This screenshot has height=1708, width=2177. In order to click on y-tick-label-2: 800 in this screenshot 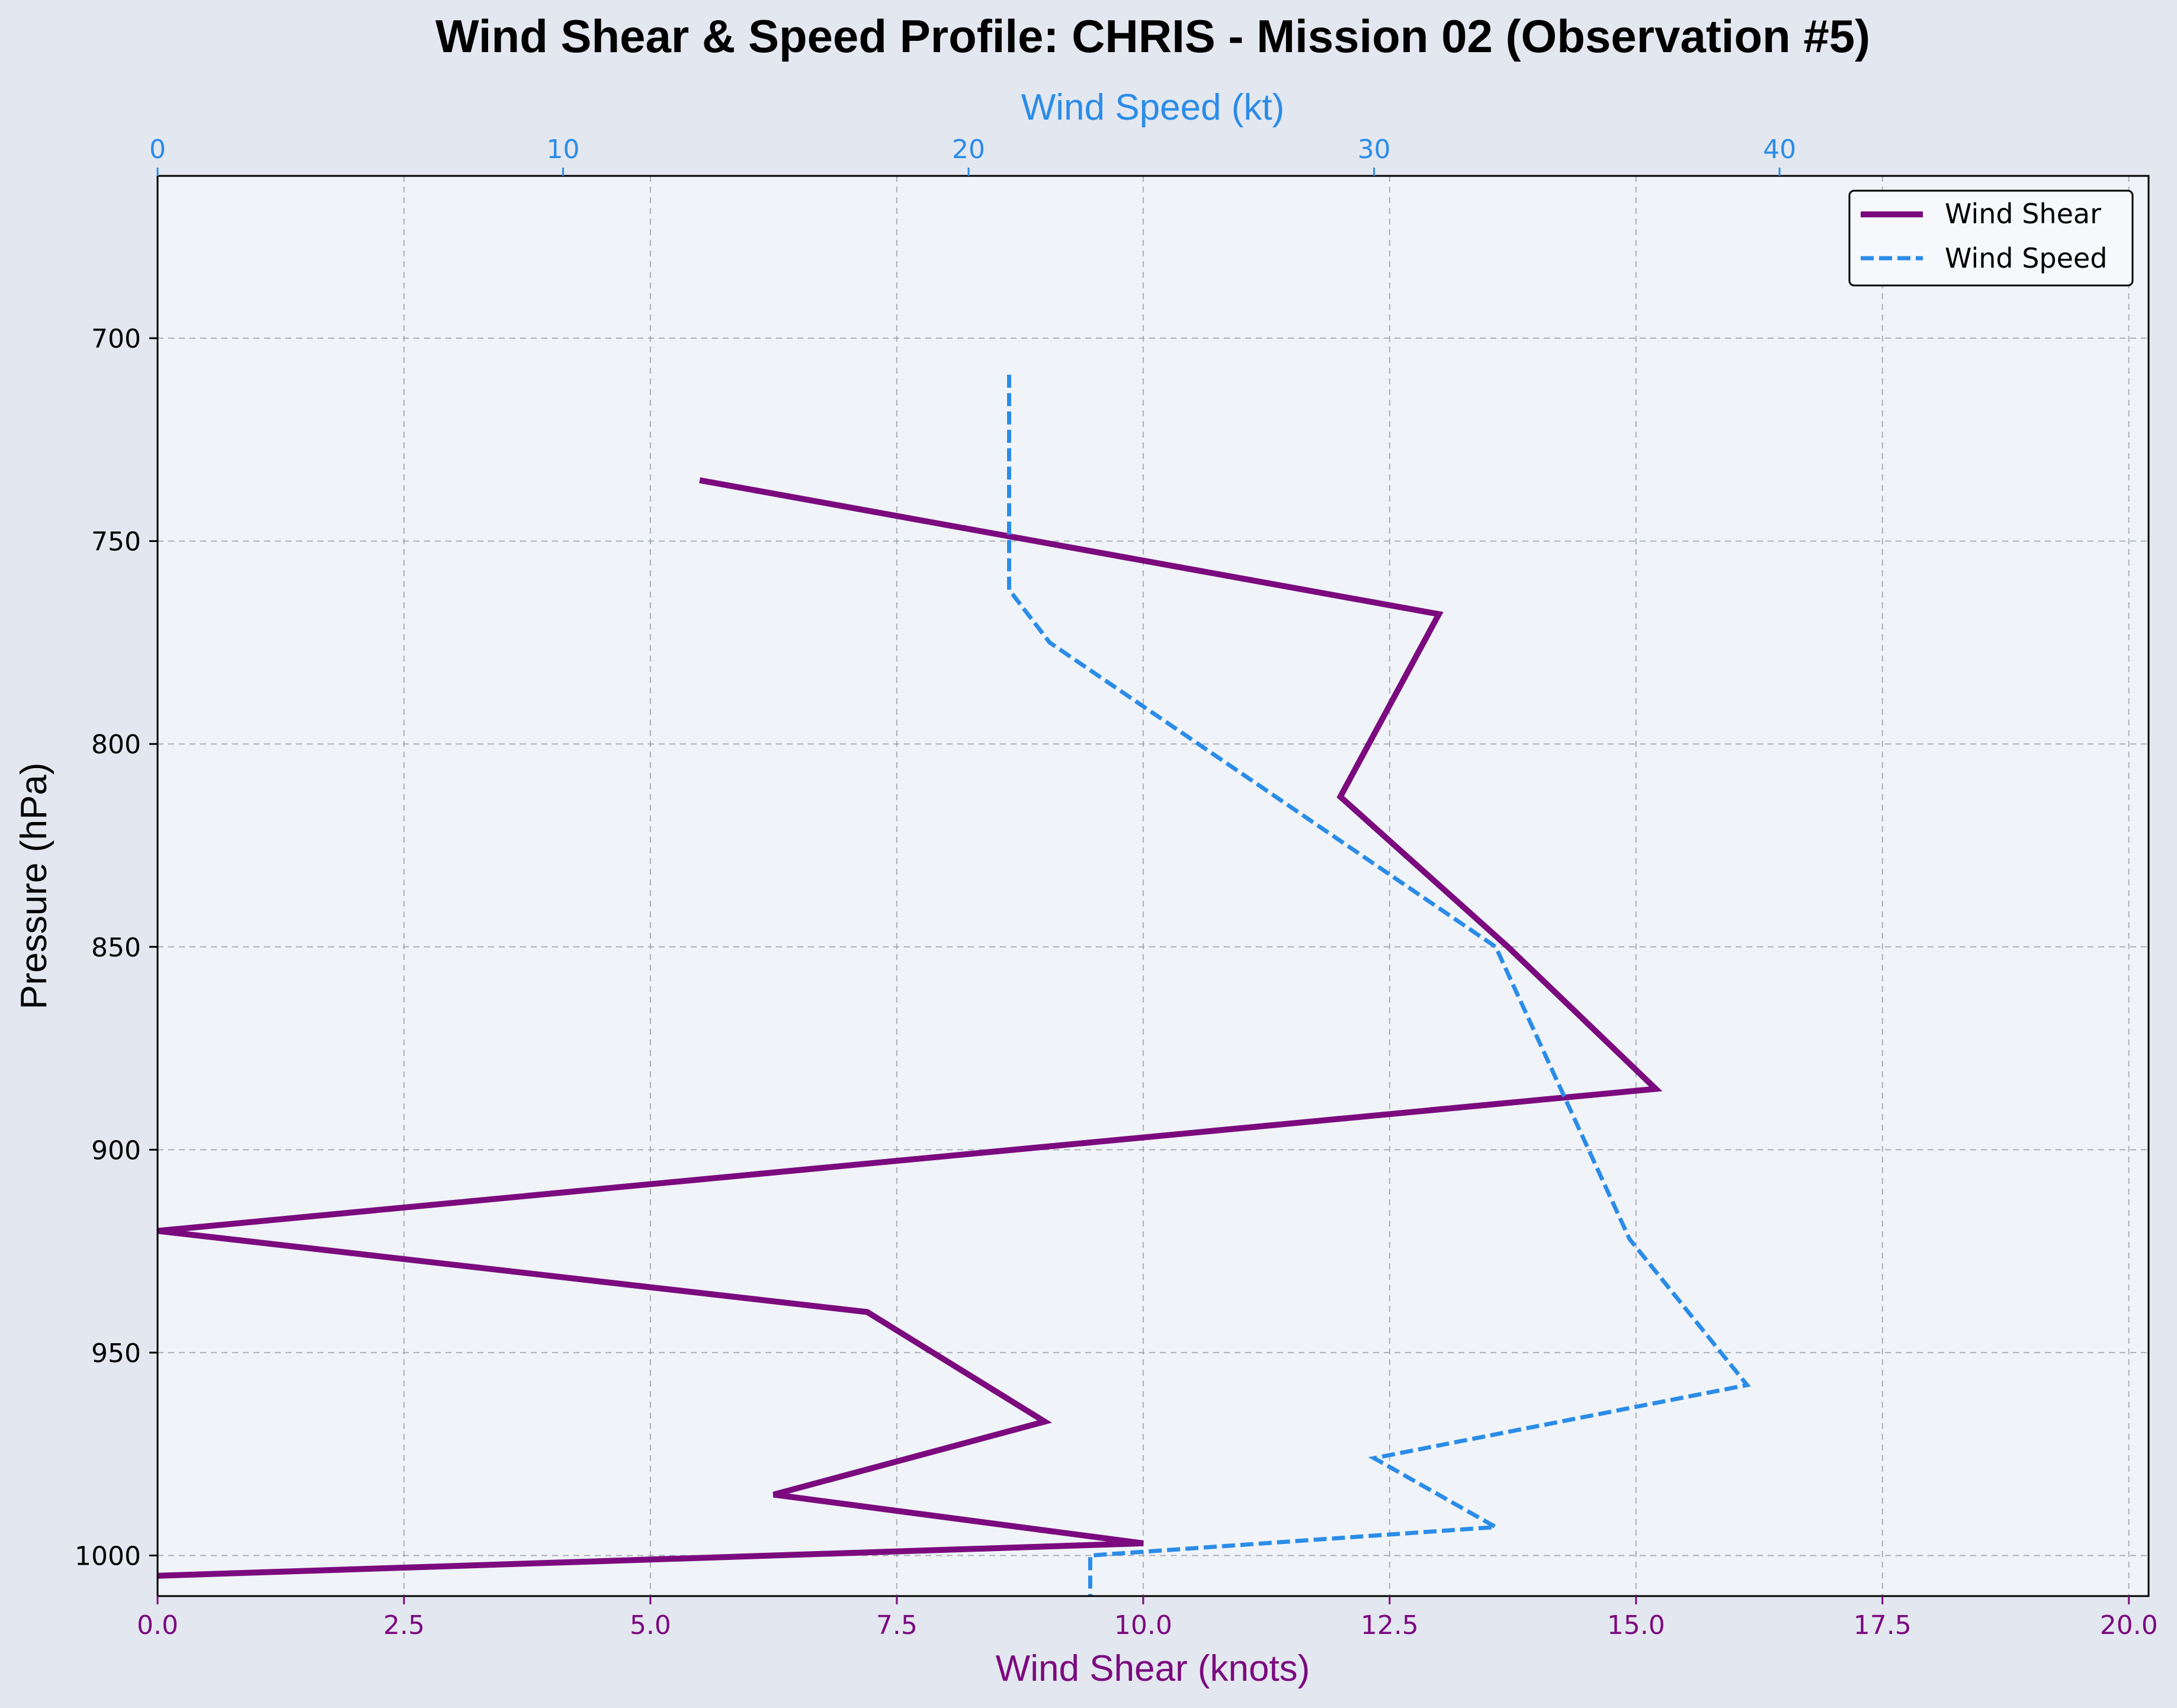, I will do `click(116, 745)`.